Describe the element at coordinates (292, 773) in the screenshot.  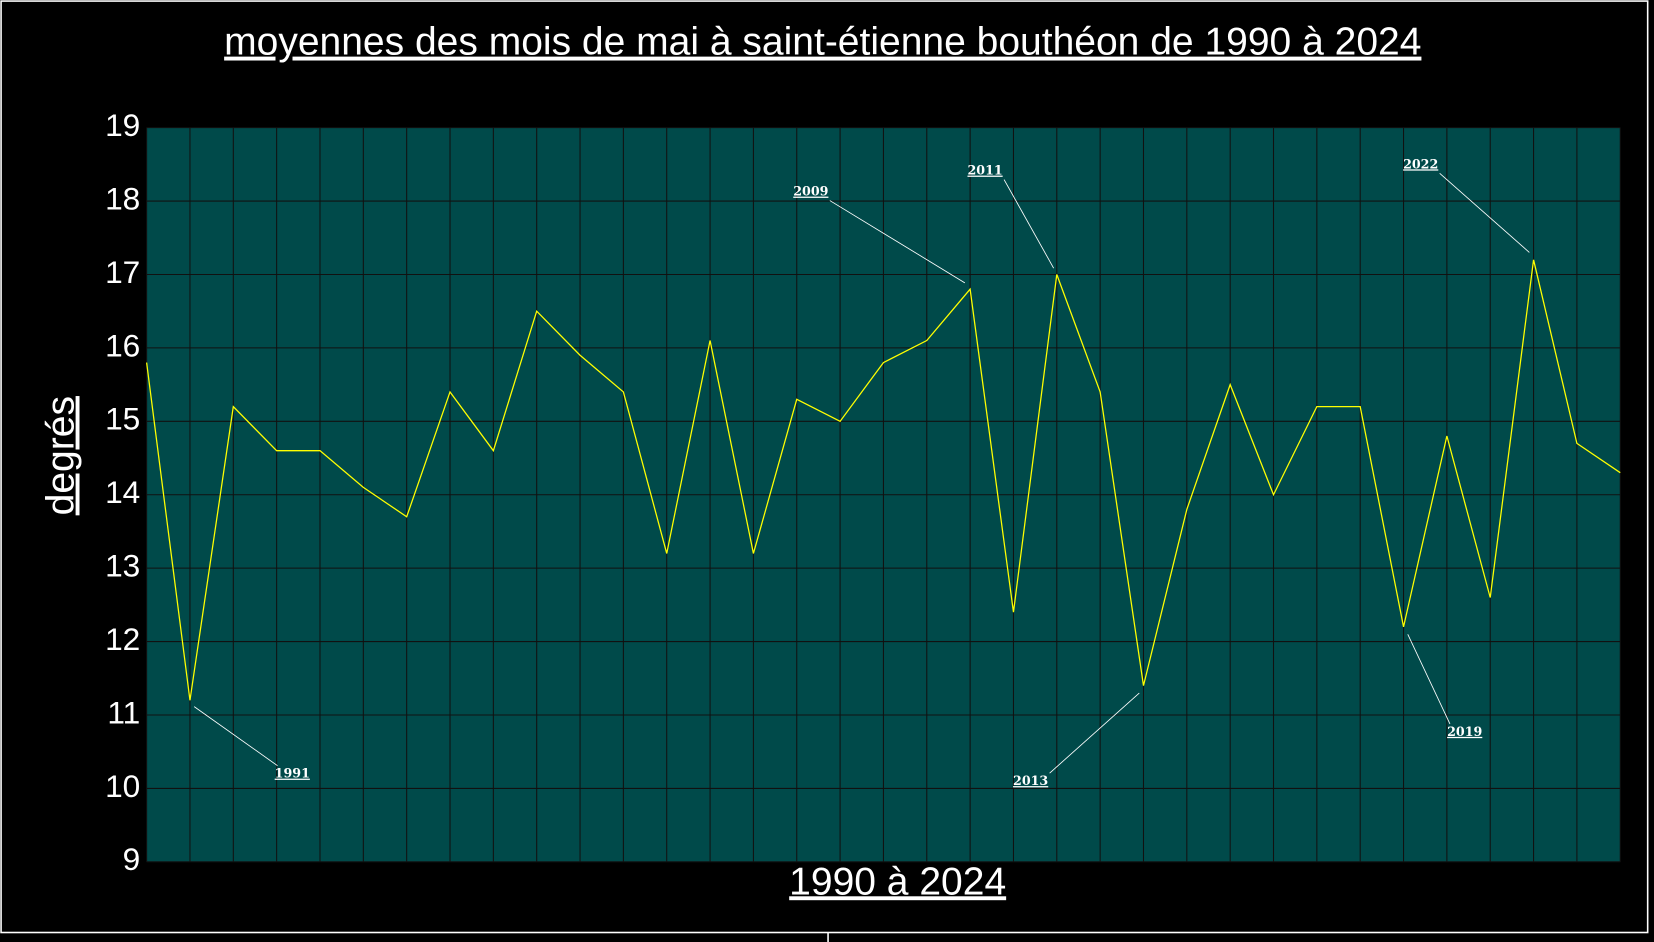
I see `annotation-label: 1991` at that location.